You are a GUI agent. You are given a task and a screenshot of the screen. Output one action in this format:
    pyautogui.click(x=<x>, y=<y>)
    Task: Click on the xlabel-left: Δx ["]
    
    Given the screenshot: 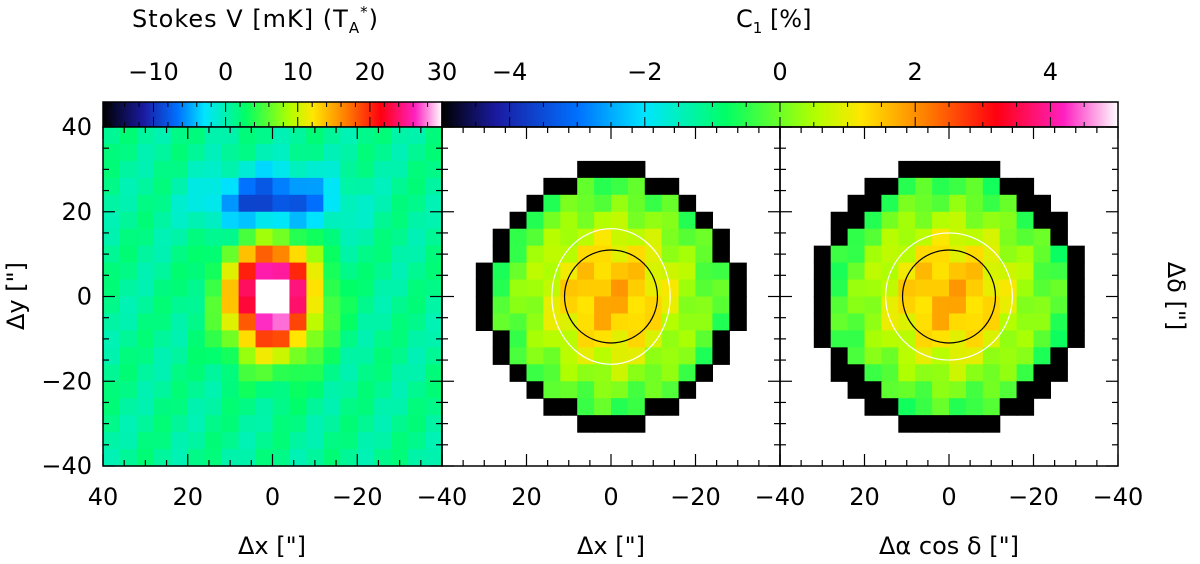 What is the action you would take?
    pyautogui.click(x=272, y=546)
    